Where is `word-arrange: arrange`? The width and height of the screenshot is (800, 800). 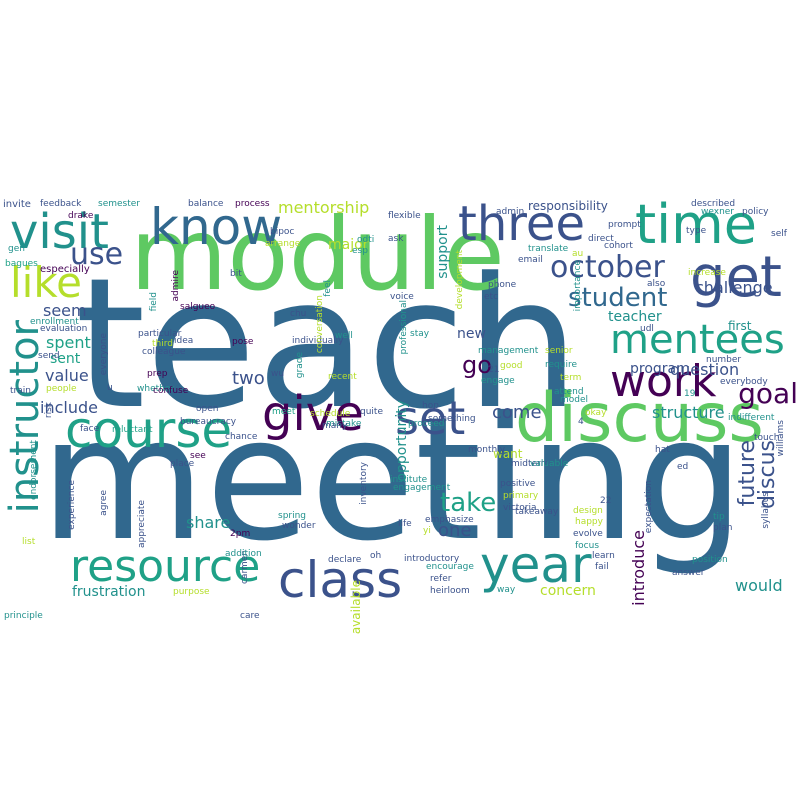
word-arrange: arrange is located at coordinates (283, 244).